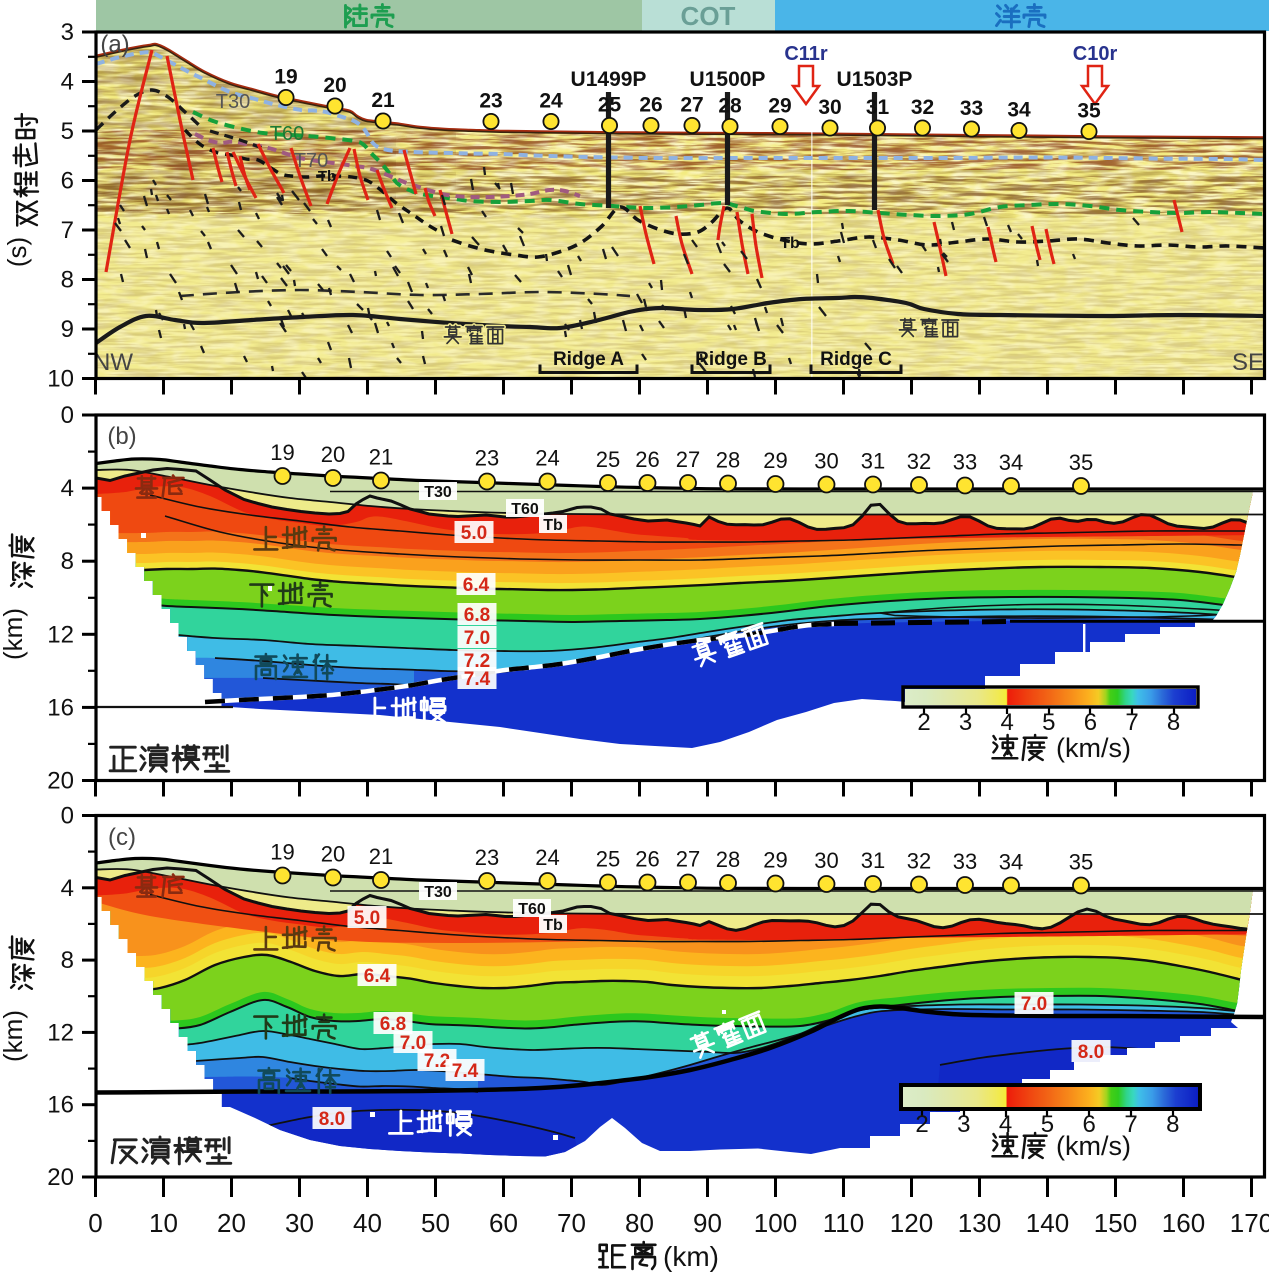 The width and height of the screenshot is (1269, 1283). Describe the element at coordinates (1011, 862) in the screenshot. I see `svg-text: 34` at that location.